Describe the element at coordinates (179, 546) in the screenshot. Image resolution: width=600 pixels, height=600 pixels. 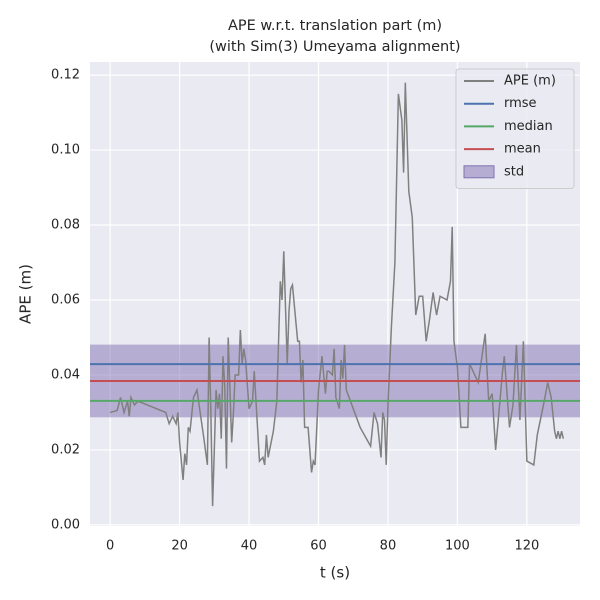
I see `x-tick-label: 20` at that location.